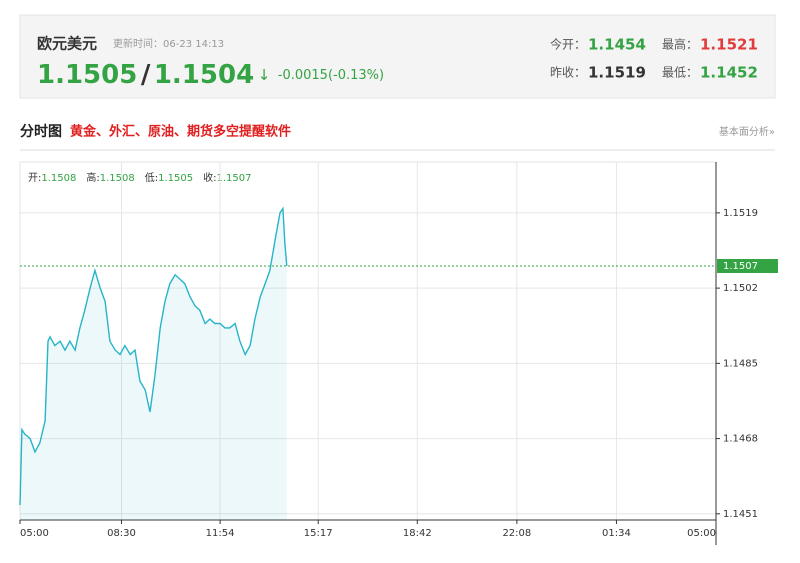 The height and width of the screenshot is (563, 800). Describe the element at coordinates (41, 131) in the screenshot. I see `section-title: 分时图` at that location.